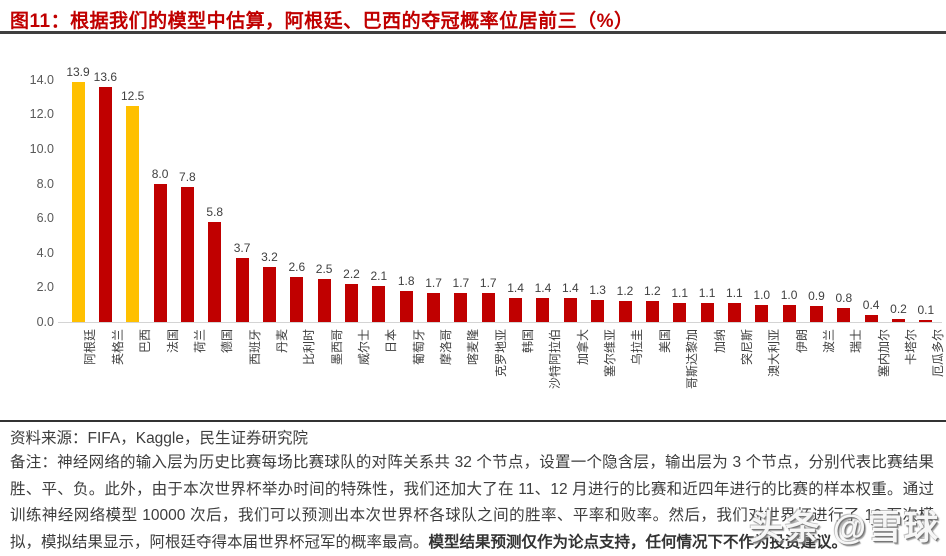  What do you see at coordinates (816, 296) in the screenshot?
I see `bar-value-label: 0.9` at bounding box center [816, 296].